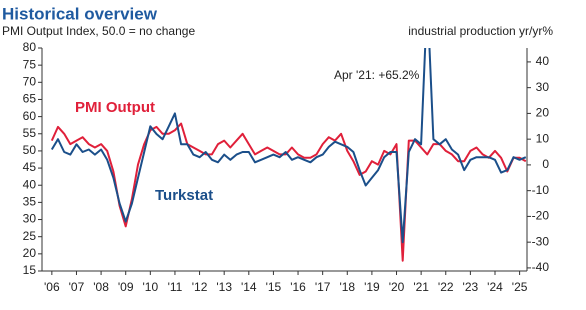  Describe the element at coordinates (543, 113) in the screenshot. I see `y2-tick-label: 20` at that location.